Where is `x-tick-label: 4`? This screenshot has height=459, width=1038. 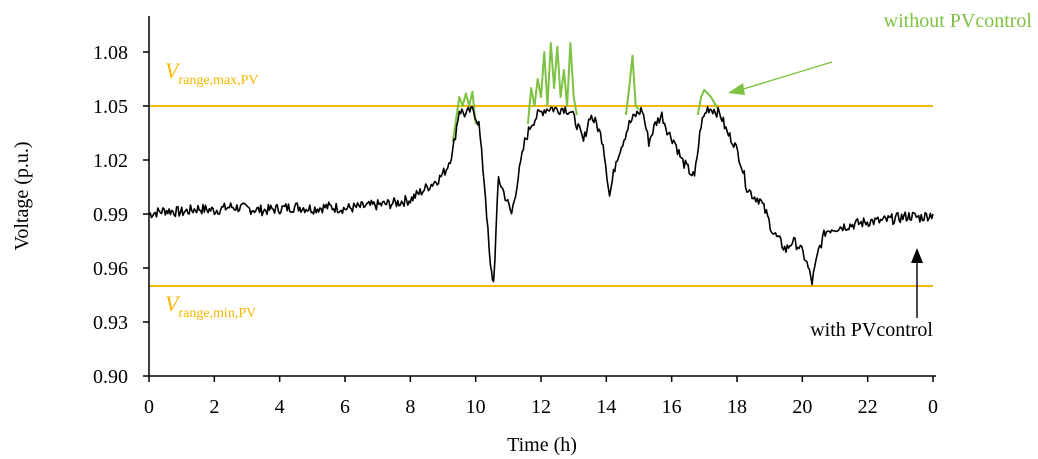 x-tick-label: 4 is located at coordinates (280, 407).